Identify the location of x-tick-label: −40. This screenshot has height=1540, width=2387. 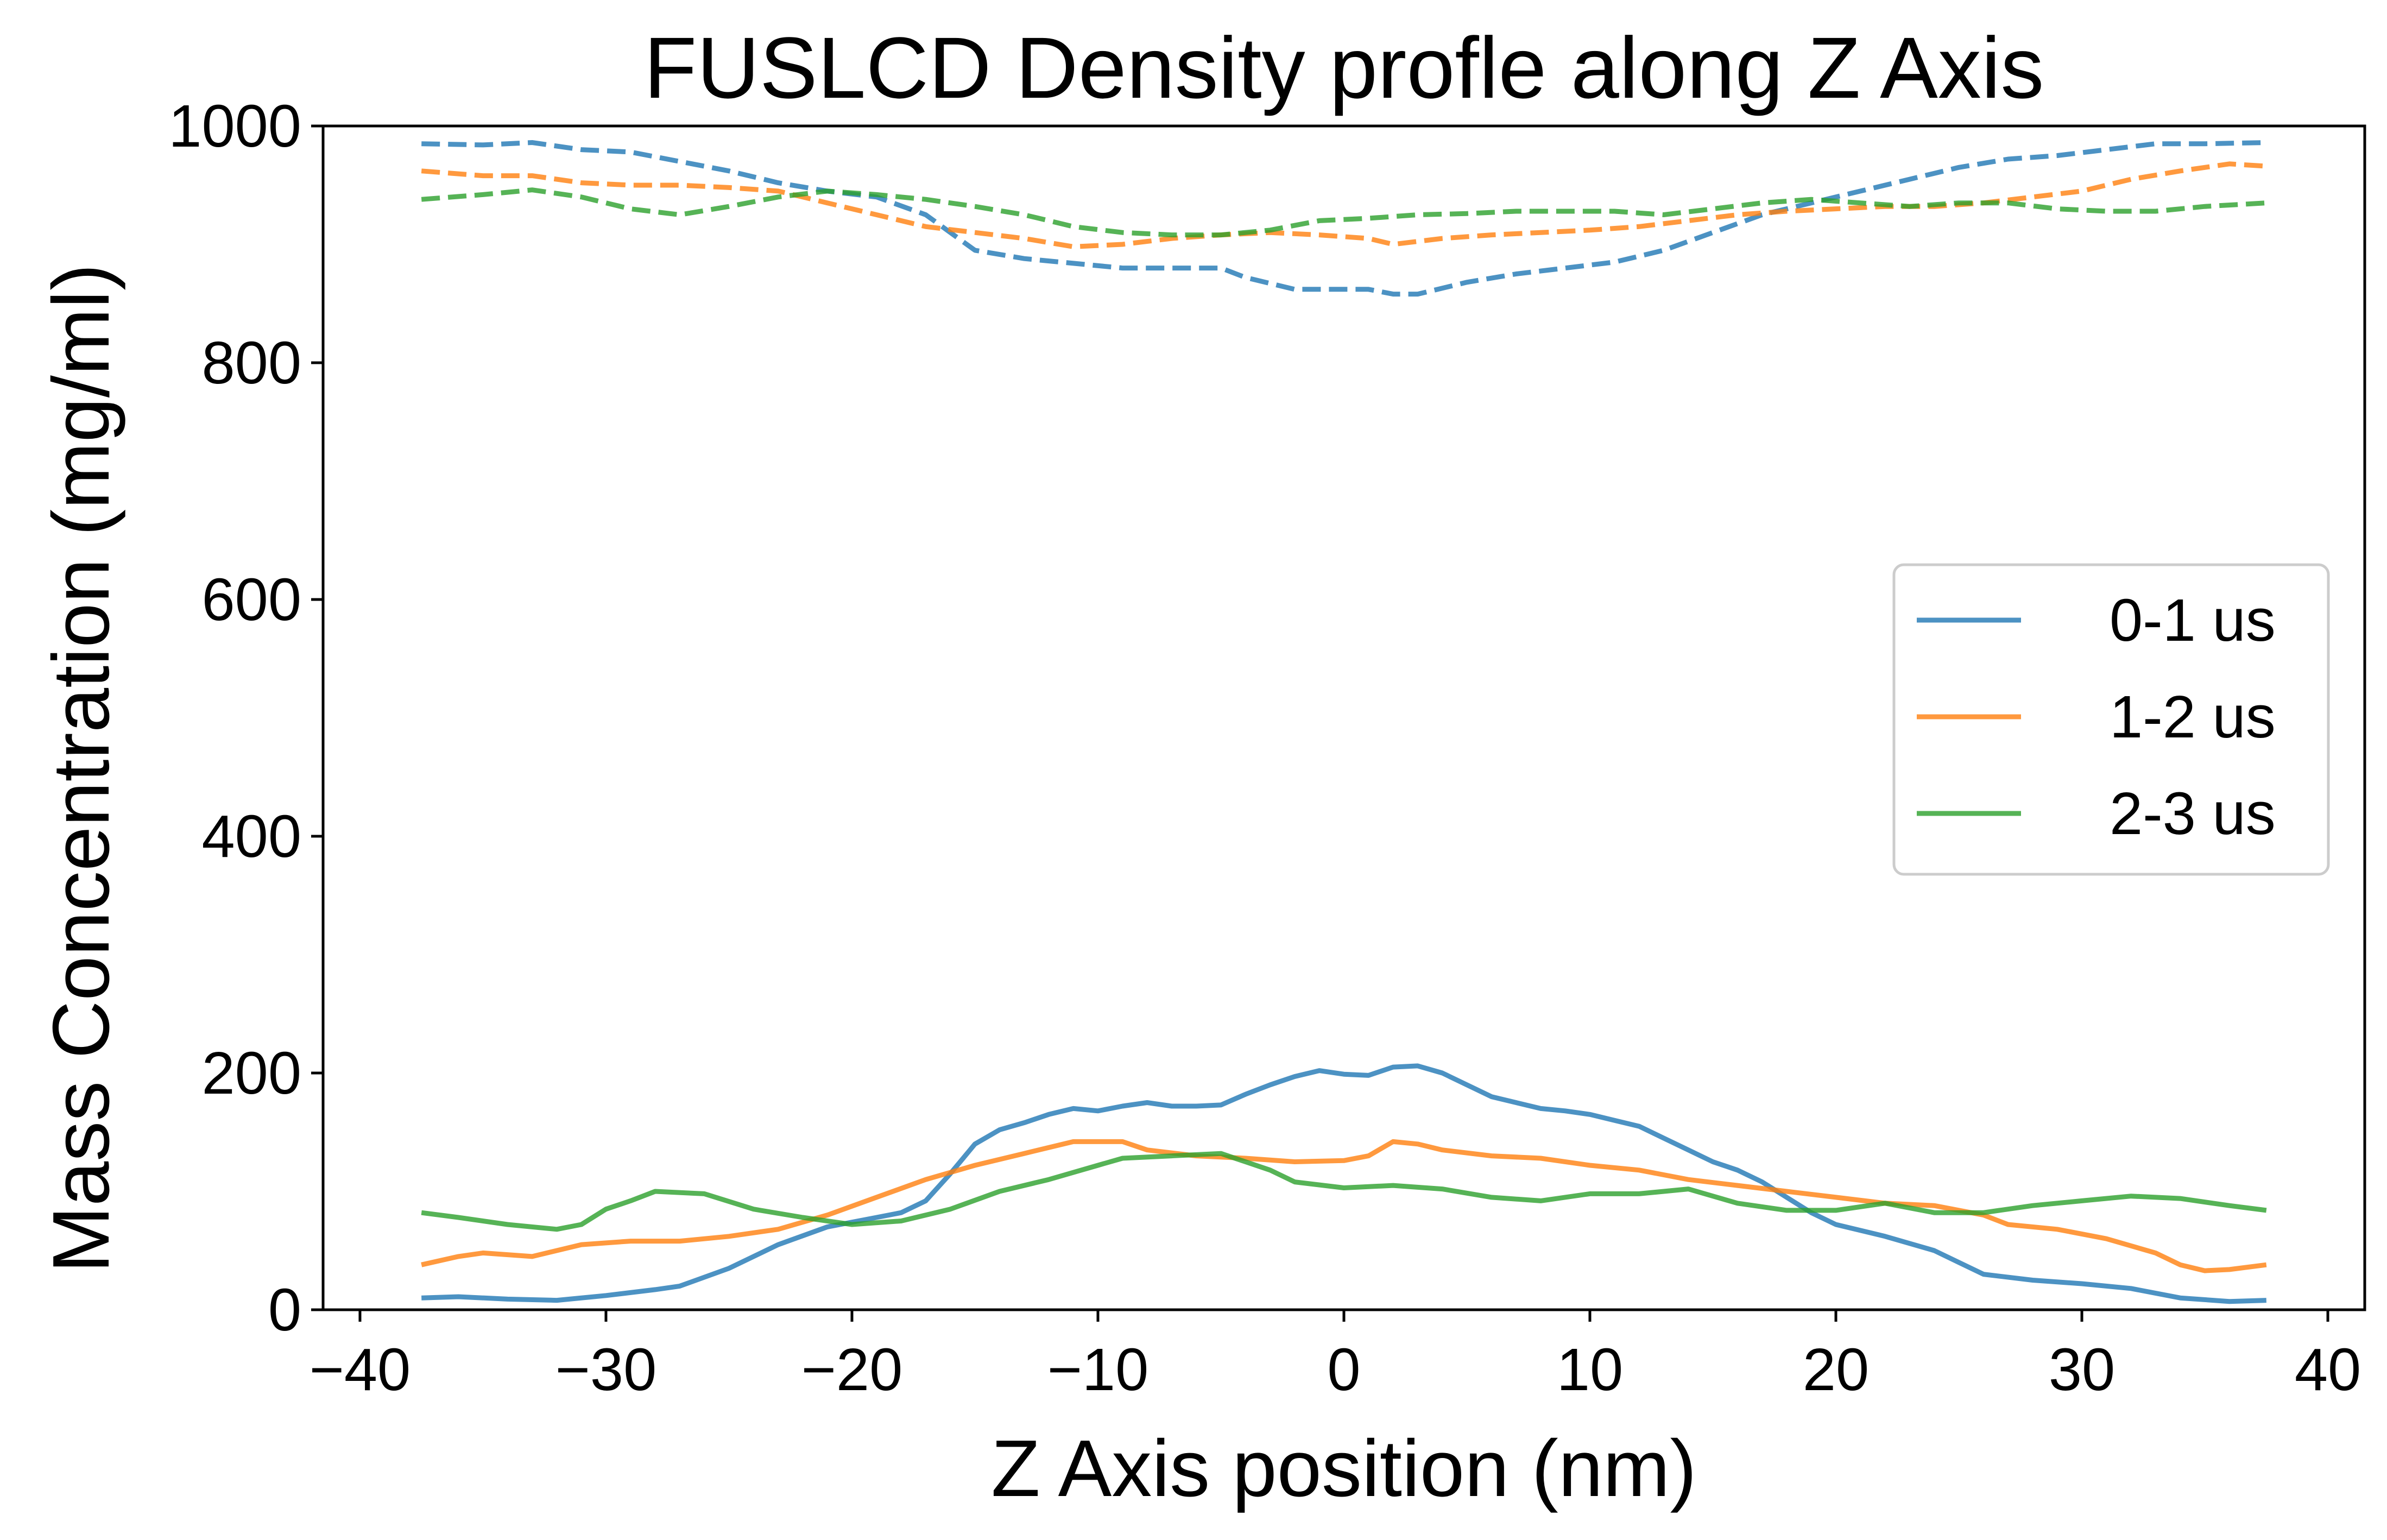
(360, 1370).